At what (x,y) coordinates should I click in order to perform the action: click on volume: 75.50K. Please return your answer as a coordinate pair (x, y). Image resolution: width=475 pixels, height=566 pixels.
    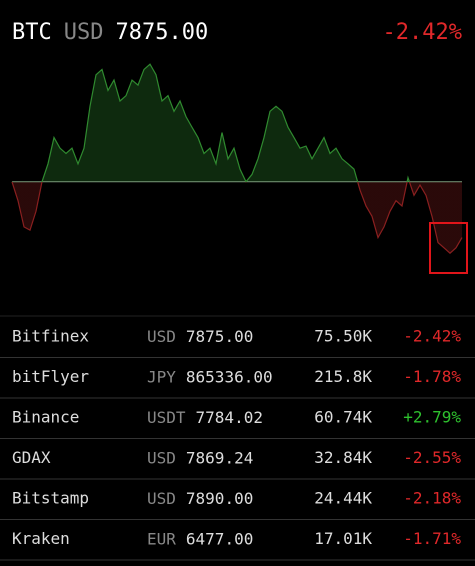
    Looking at the image, I should click on (343, 336).